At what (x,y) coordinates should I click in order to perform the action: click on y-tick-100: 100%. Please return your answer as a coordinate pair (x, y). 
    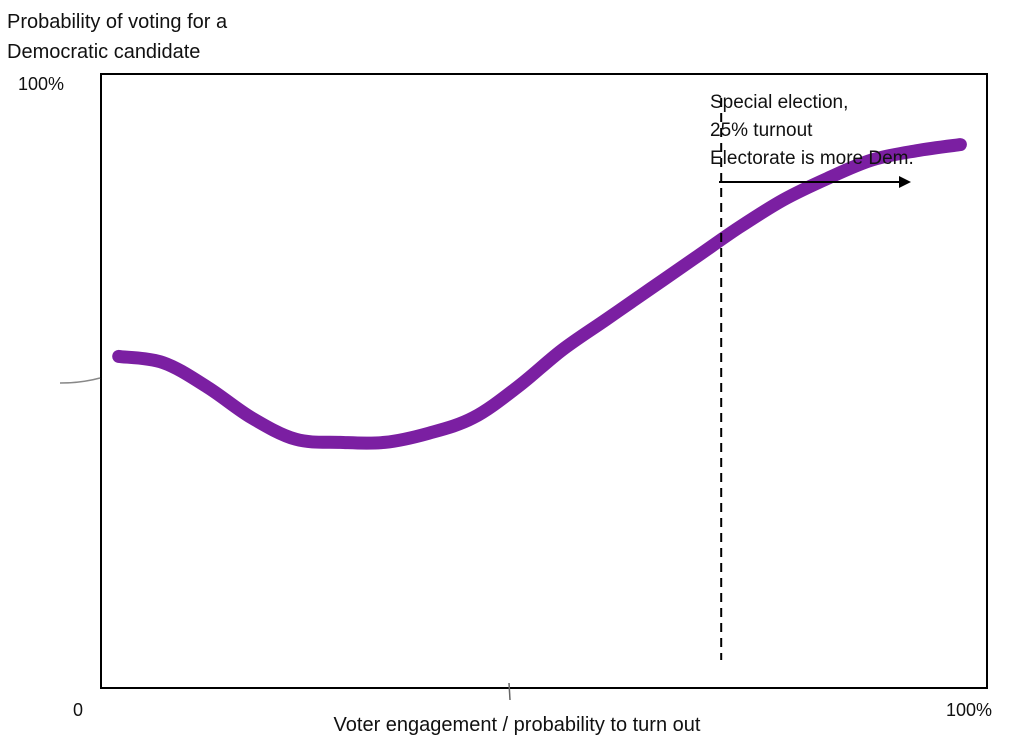
    Looking at the image, I should click on (41, 84).